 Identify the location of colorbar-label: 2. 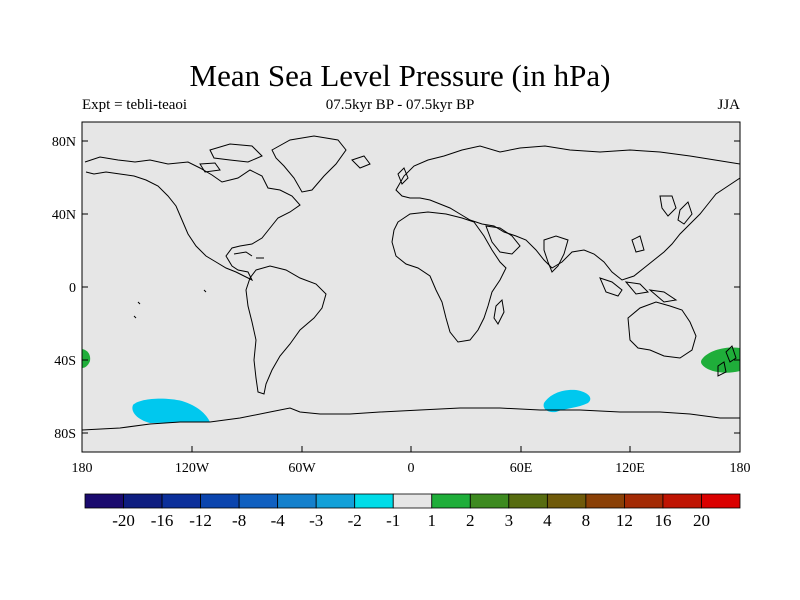
(470, 520).